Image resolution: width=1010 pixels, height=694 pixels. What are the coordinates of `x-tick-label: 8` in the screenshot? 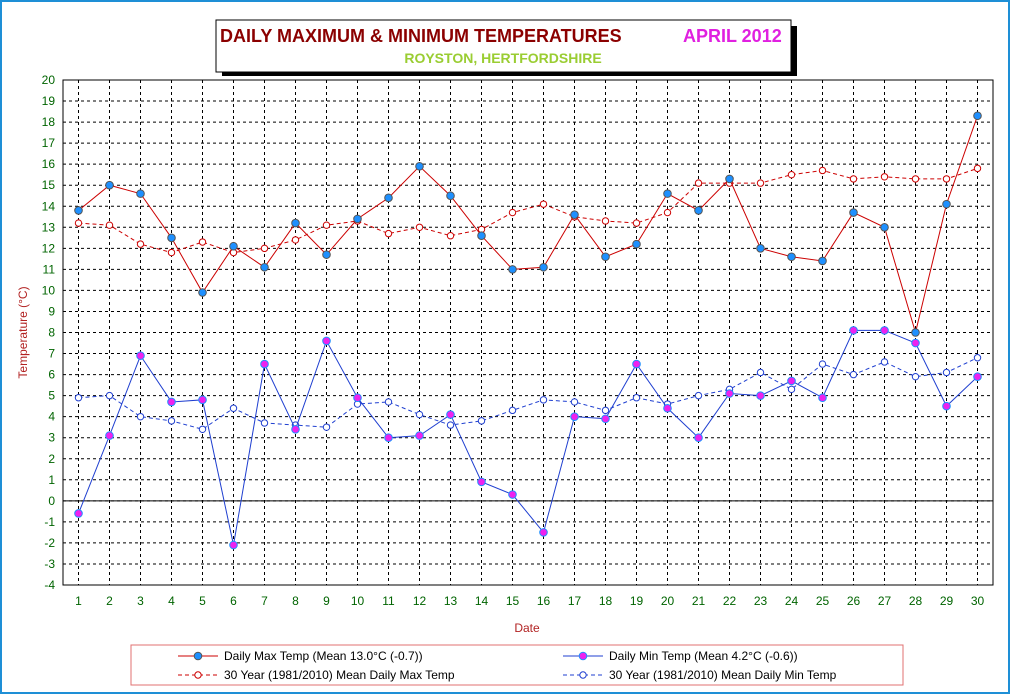 It's located at (295, 601).